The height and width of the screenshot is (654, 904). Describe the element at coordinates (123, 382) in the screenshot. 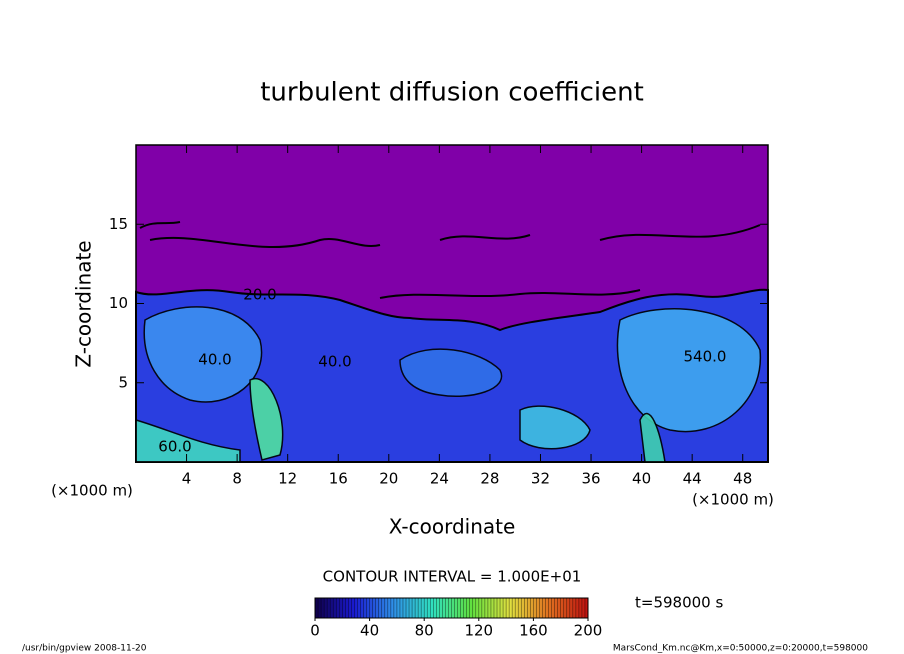

I see `y-tick-label: 5` at that location.